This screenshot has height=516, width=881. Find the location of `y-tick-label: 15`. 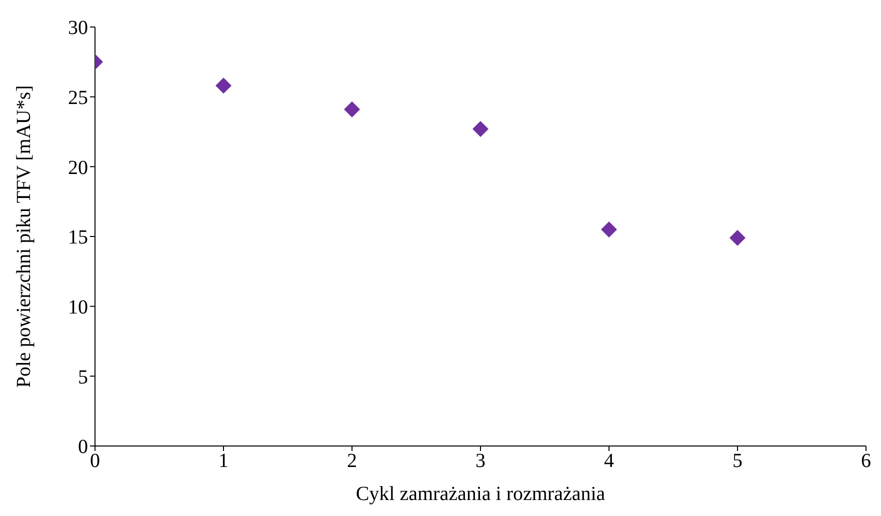

y-tick-label: 15 is located at coordinates (78, 237).